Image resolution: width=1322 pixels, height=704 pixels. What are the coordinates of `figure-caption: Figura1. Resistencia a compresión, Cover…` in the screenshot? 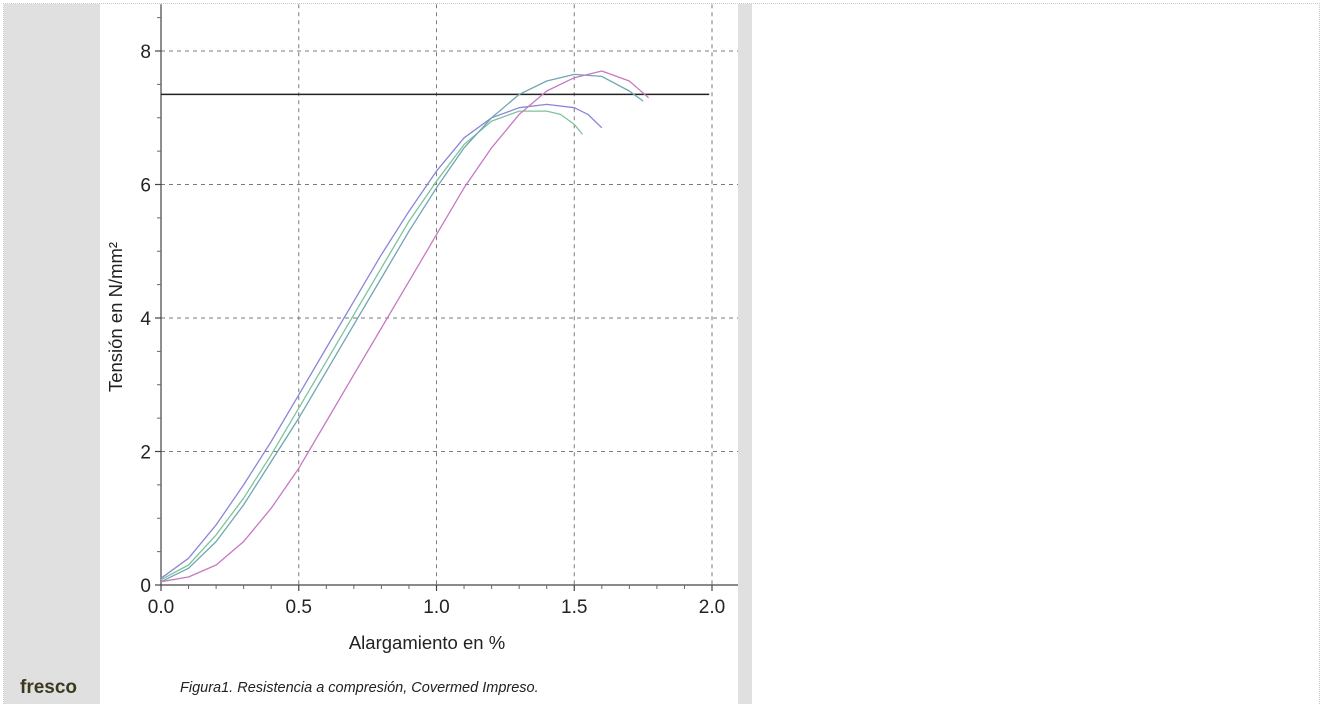 It's located at (359, 688).